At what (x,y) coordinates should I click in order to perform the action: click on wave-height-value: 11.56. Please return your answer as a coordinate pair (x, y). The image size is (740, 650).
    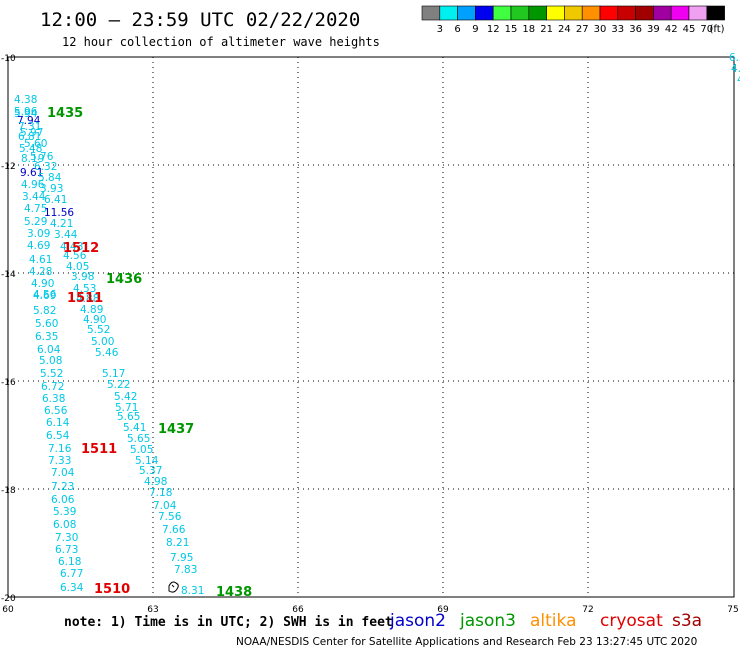
    Looking at the image, I should click on (59, 213).